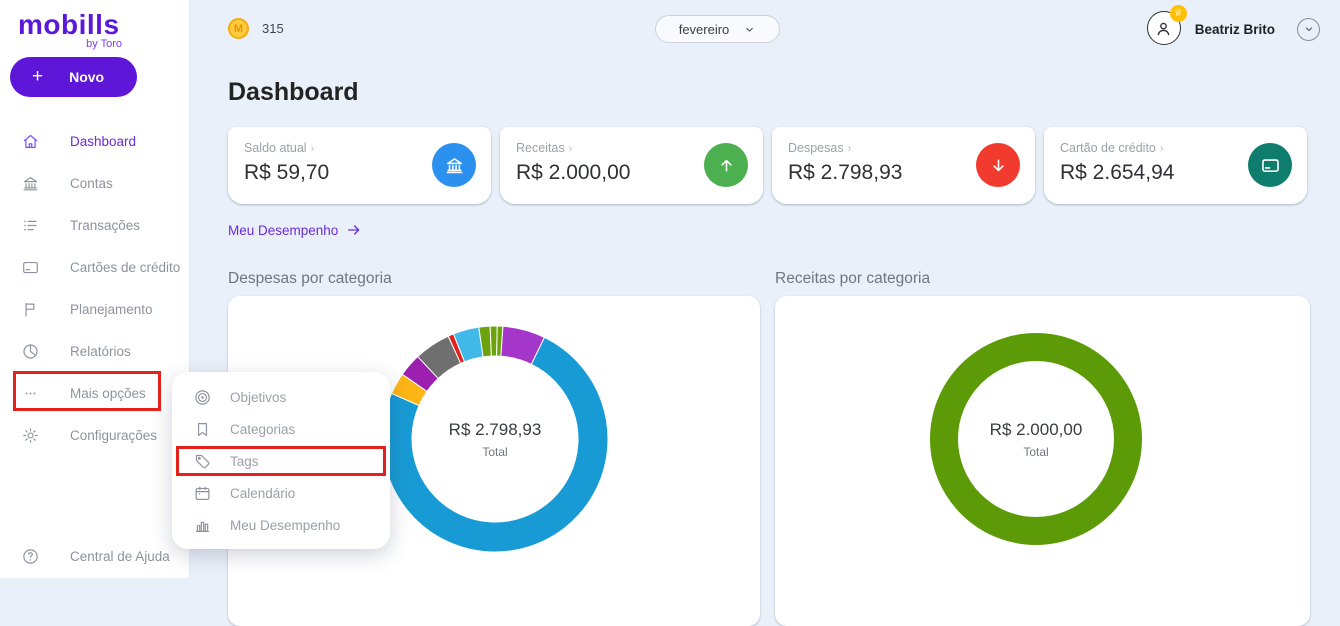 Image resolution: width=1340 pixels, height=626 pixels. Describe the element at coordinates (38, 76) in the screenshot. I see `plus-icon: +` at that location.